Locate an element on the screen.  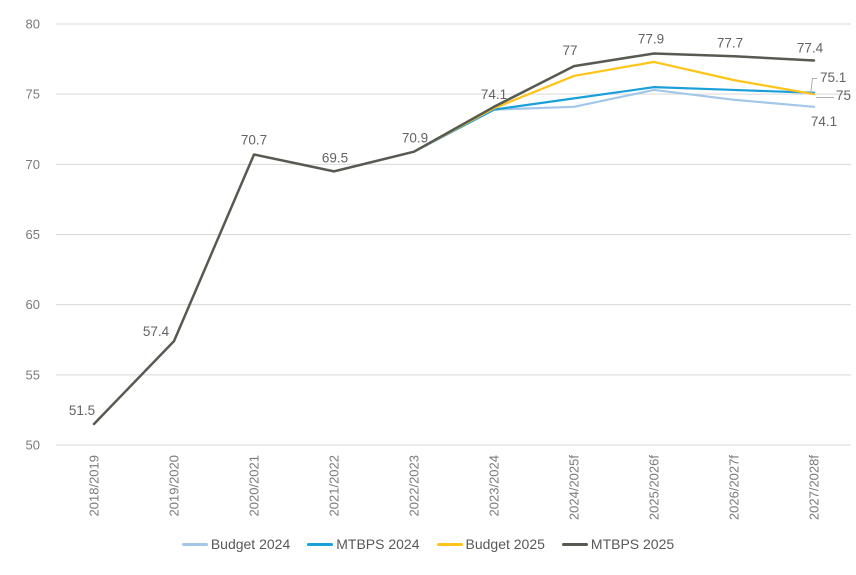
data-label-mtbps-2025-0: 51.5 is located at coordinates (82, 410).